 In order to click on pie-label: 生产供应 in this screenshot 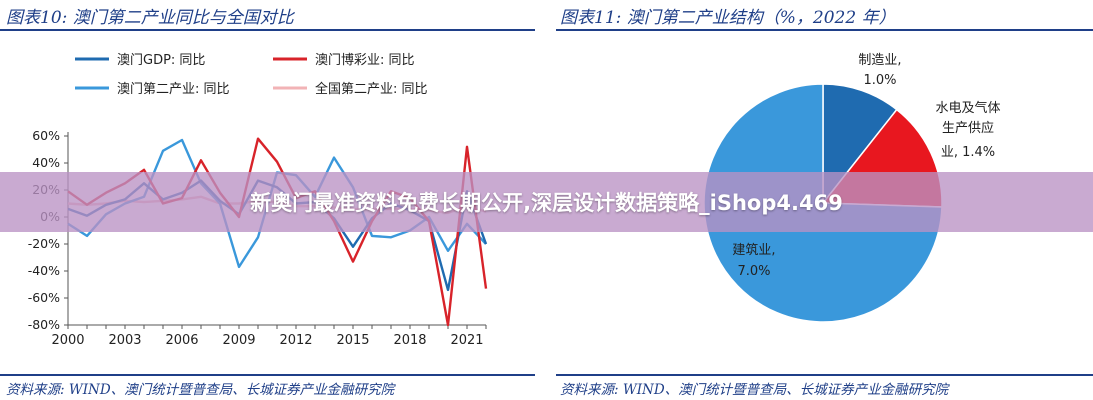, I will do `click(968, 128)`.